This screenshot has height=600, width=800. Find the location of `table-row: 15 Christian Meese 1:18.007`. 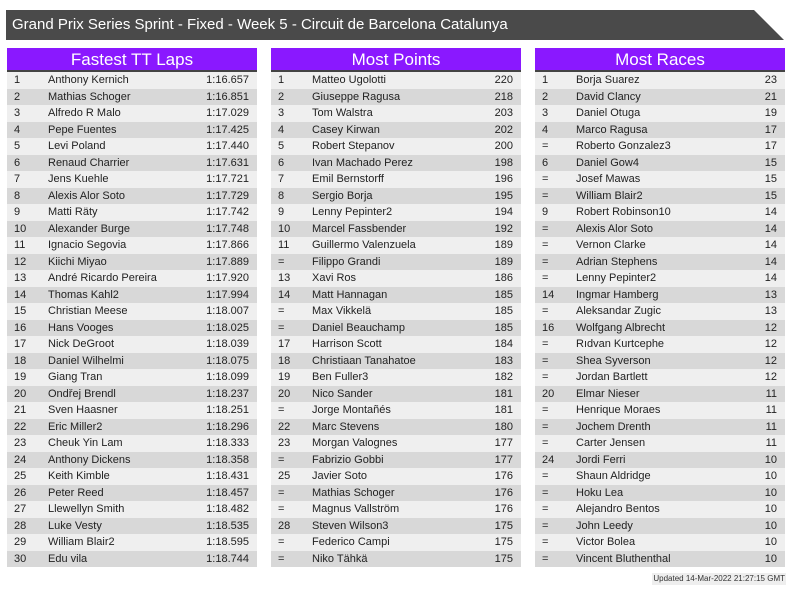

table-row: 15 Christian Meese 1:18.007 is located at coordinates (132, 311).